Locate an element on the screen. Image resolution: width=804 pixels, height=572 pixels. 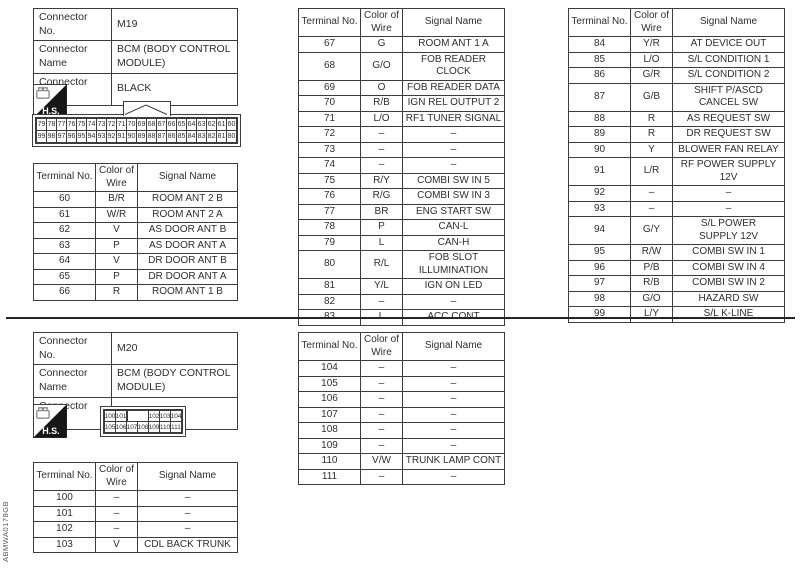
signal-name: AT DEVICE OUT is located at coordinates (728, 44).